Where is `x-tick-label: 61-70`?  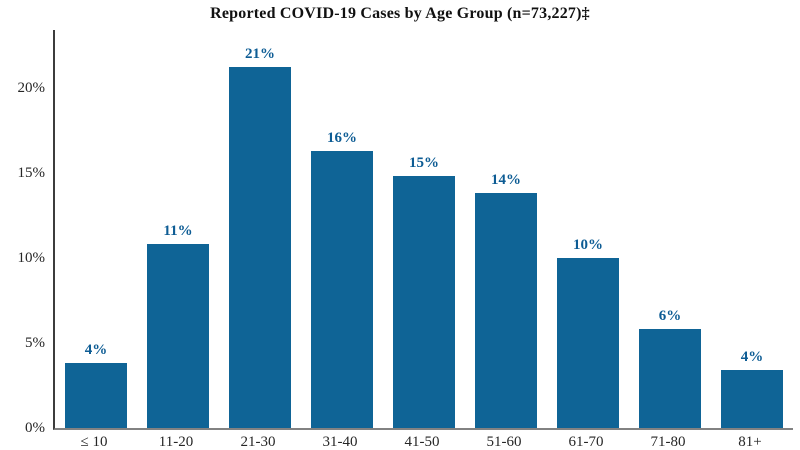 x-tick-label: 61-70 is located at coordinates (586, 442).